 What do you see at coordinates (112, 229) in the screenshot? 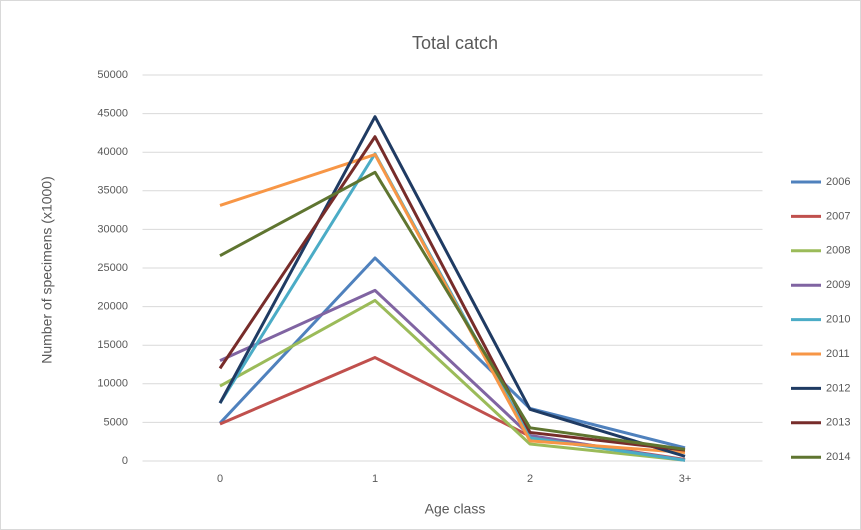
I see `y-tick-label: 30000` at bounding box center [112, 229].